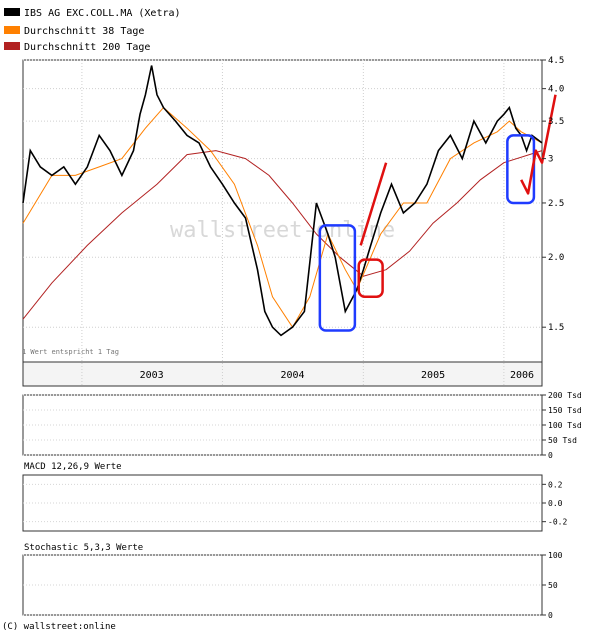 The image size is (600, 638). I want to click on year-tick-label: 2003, so click(152, 375).